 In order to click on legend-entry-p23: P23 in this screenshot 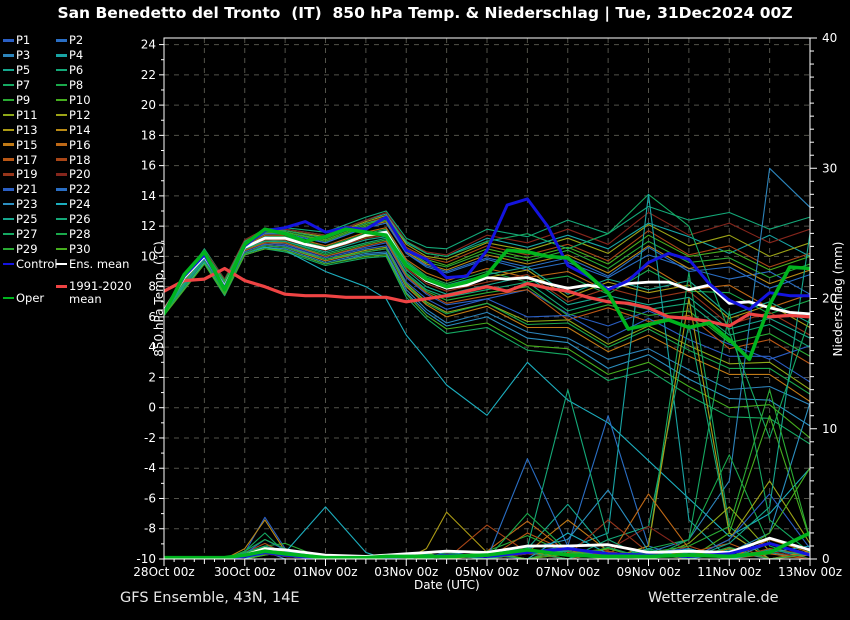, I will do `click(29, 204)`.